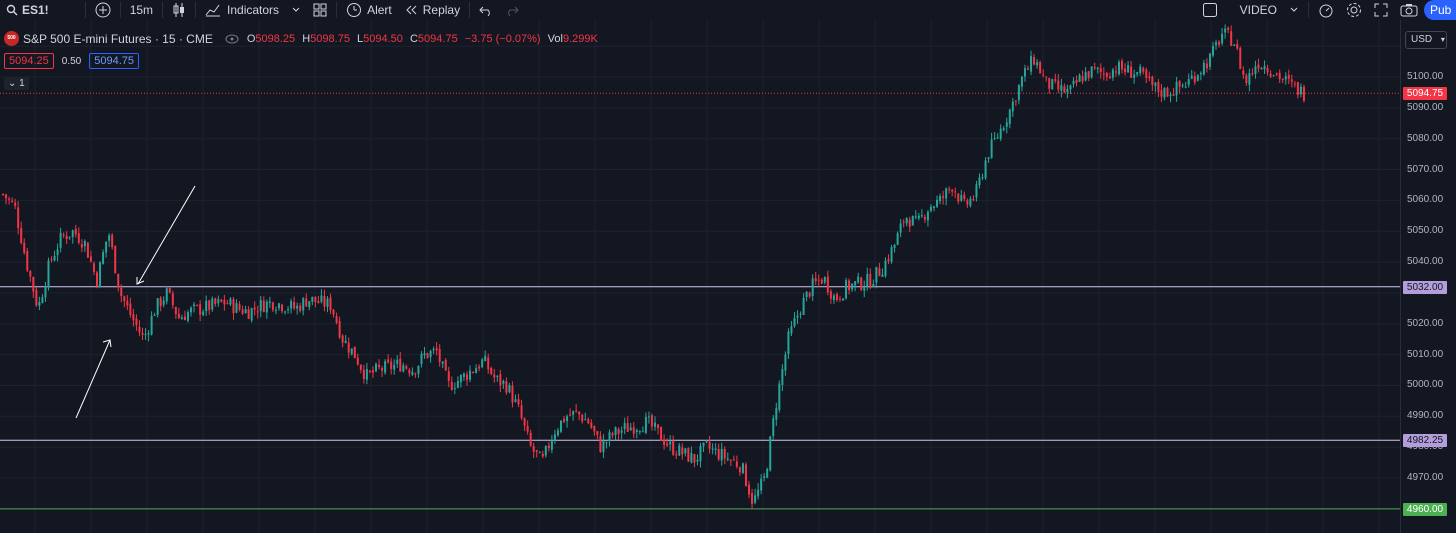 The height and width of the screenshot is (533, 1456). I want to click on ask-price-button: 5094.75, so click(114, 61).